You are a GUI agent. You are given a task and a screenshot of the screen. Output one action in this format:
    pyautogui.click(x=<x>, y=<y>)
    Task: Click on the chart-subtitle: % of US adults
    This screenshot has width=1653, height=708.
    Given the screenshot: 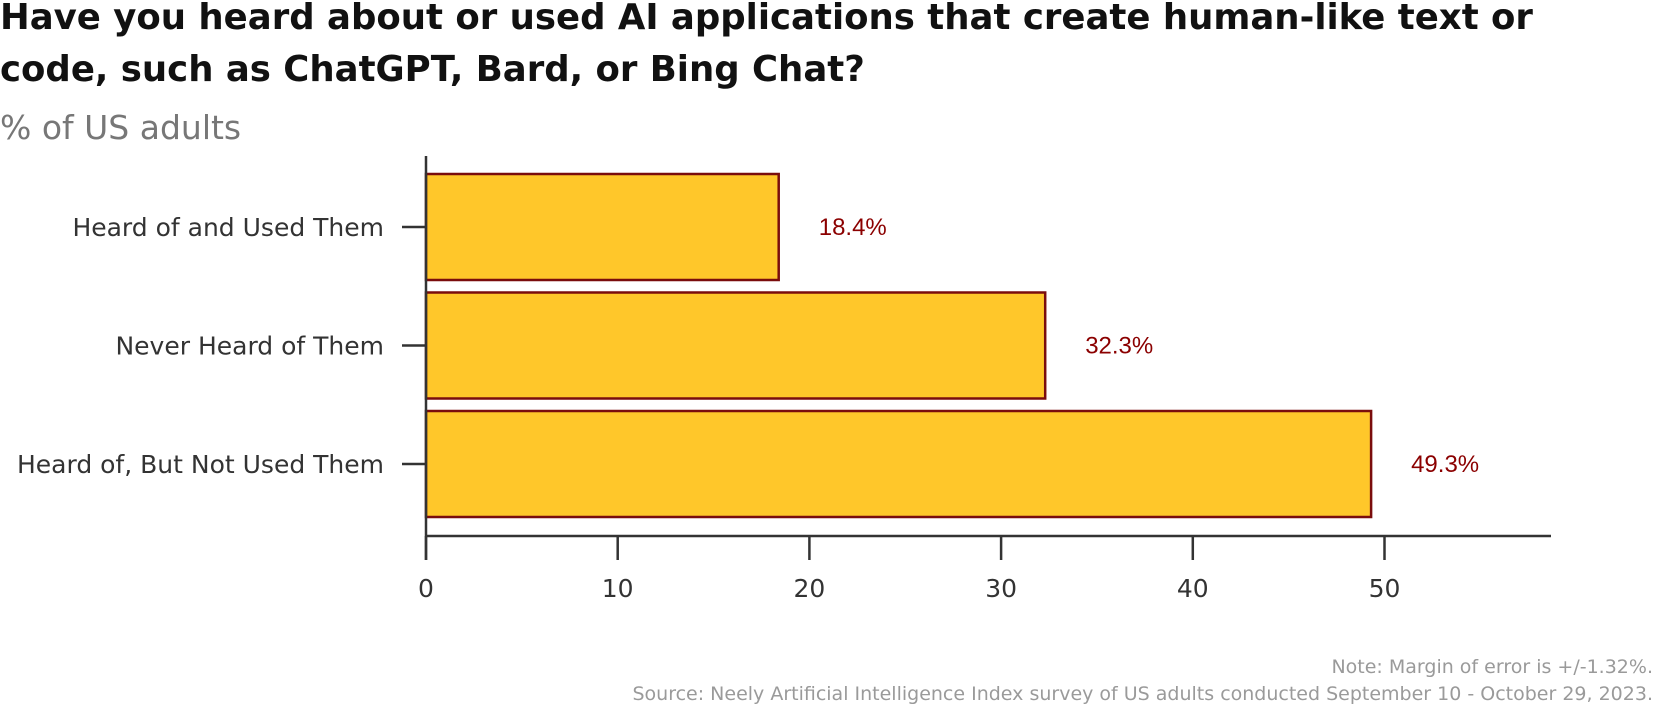 What is the action you would take?
    pyautogui.click(x=121, y=127)
    